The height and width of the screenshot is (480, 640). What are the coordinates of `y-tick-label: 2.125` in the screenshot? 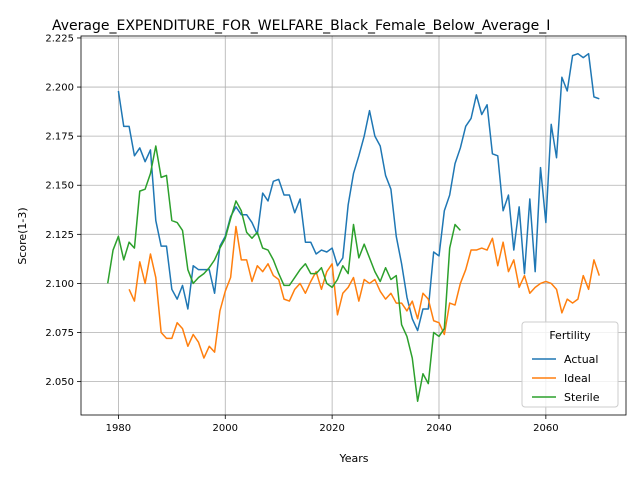 It's located at (59, 235).